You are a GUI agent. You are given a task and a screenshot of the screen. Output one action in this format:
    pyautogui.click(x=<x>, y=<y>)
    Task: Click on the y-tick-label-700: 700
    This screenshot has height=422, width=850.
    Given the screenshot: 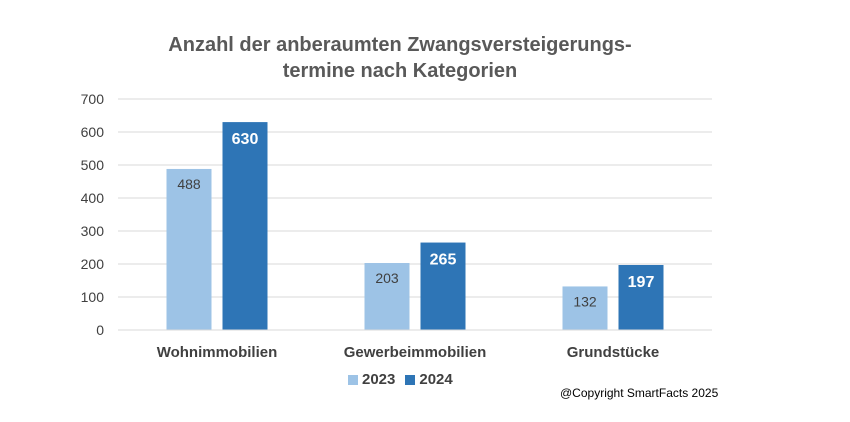 What is the action you would take?
    pyautogui.click(x=93, y=99)
    